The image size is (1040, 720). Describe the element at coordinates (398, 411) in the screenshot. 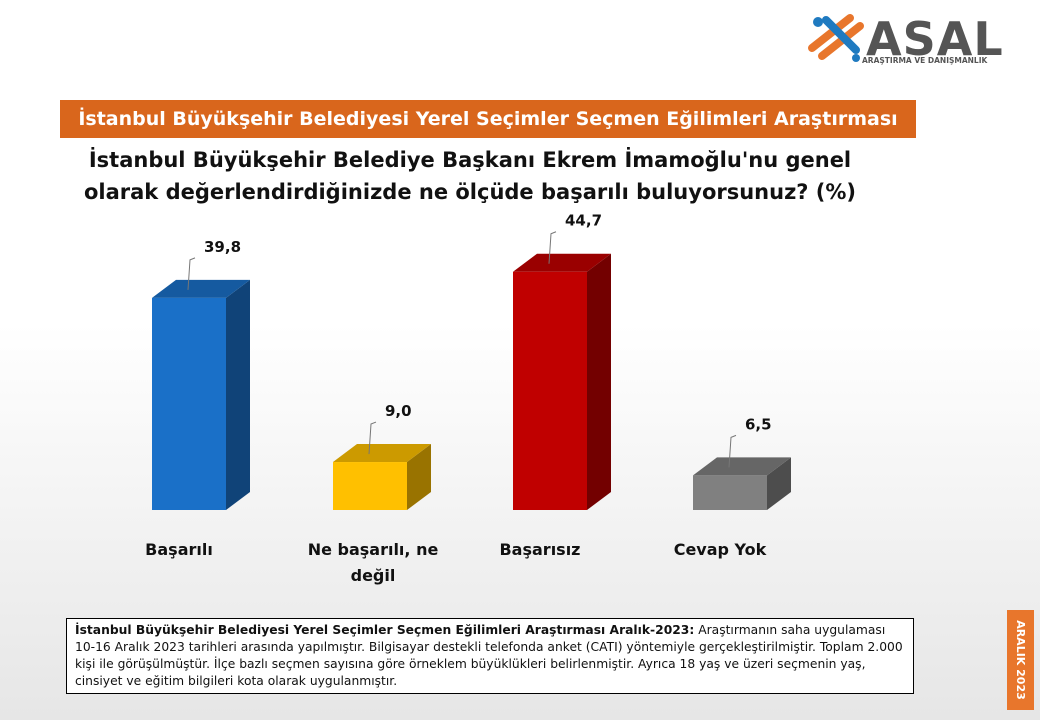

I see `value-label: 9,0` at that location.